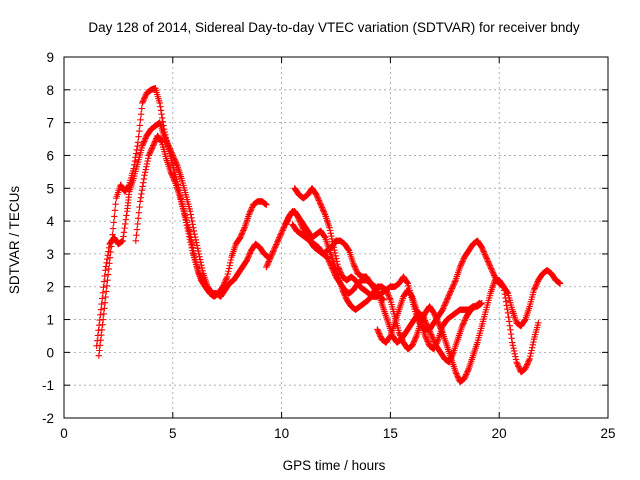 The height and width of the screenshot is (480, 640). What do you see at coordinates (499, 433) in the screenshot?
I see `x-tick-label: 20` at bounding box center [499, 433].